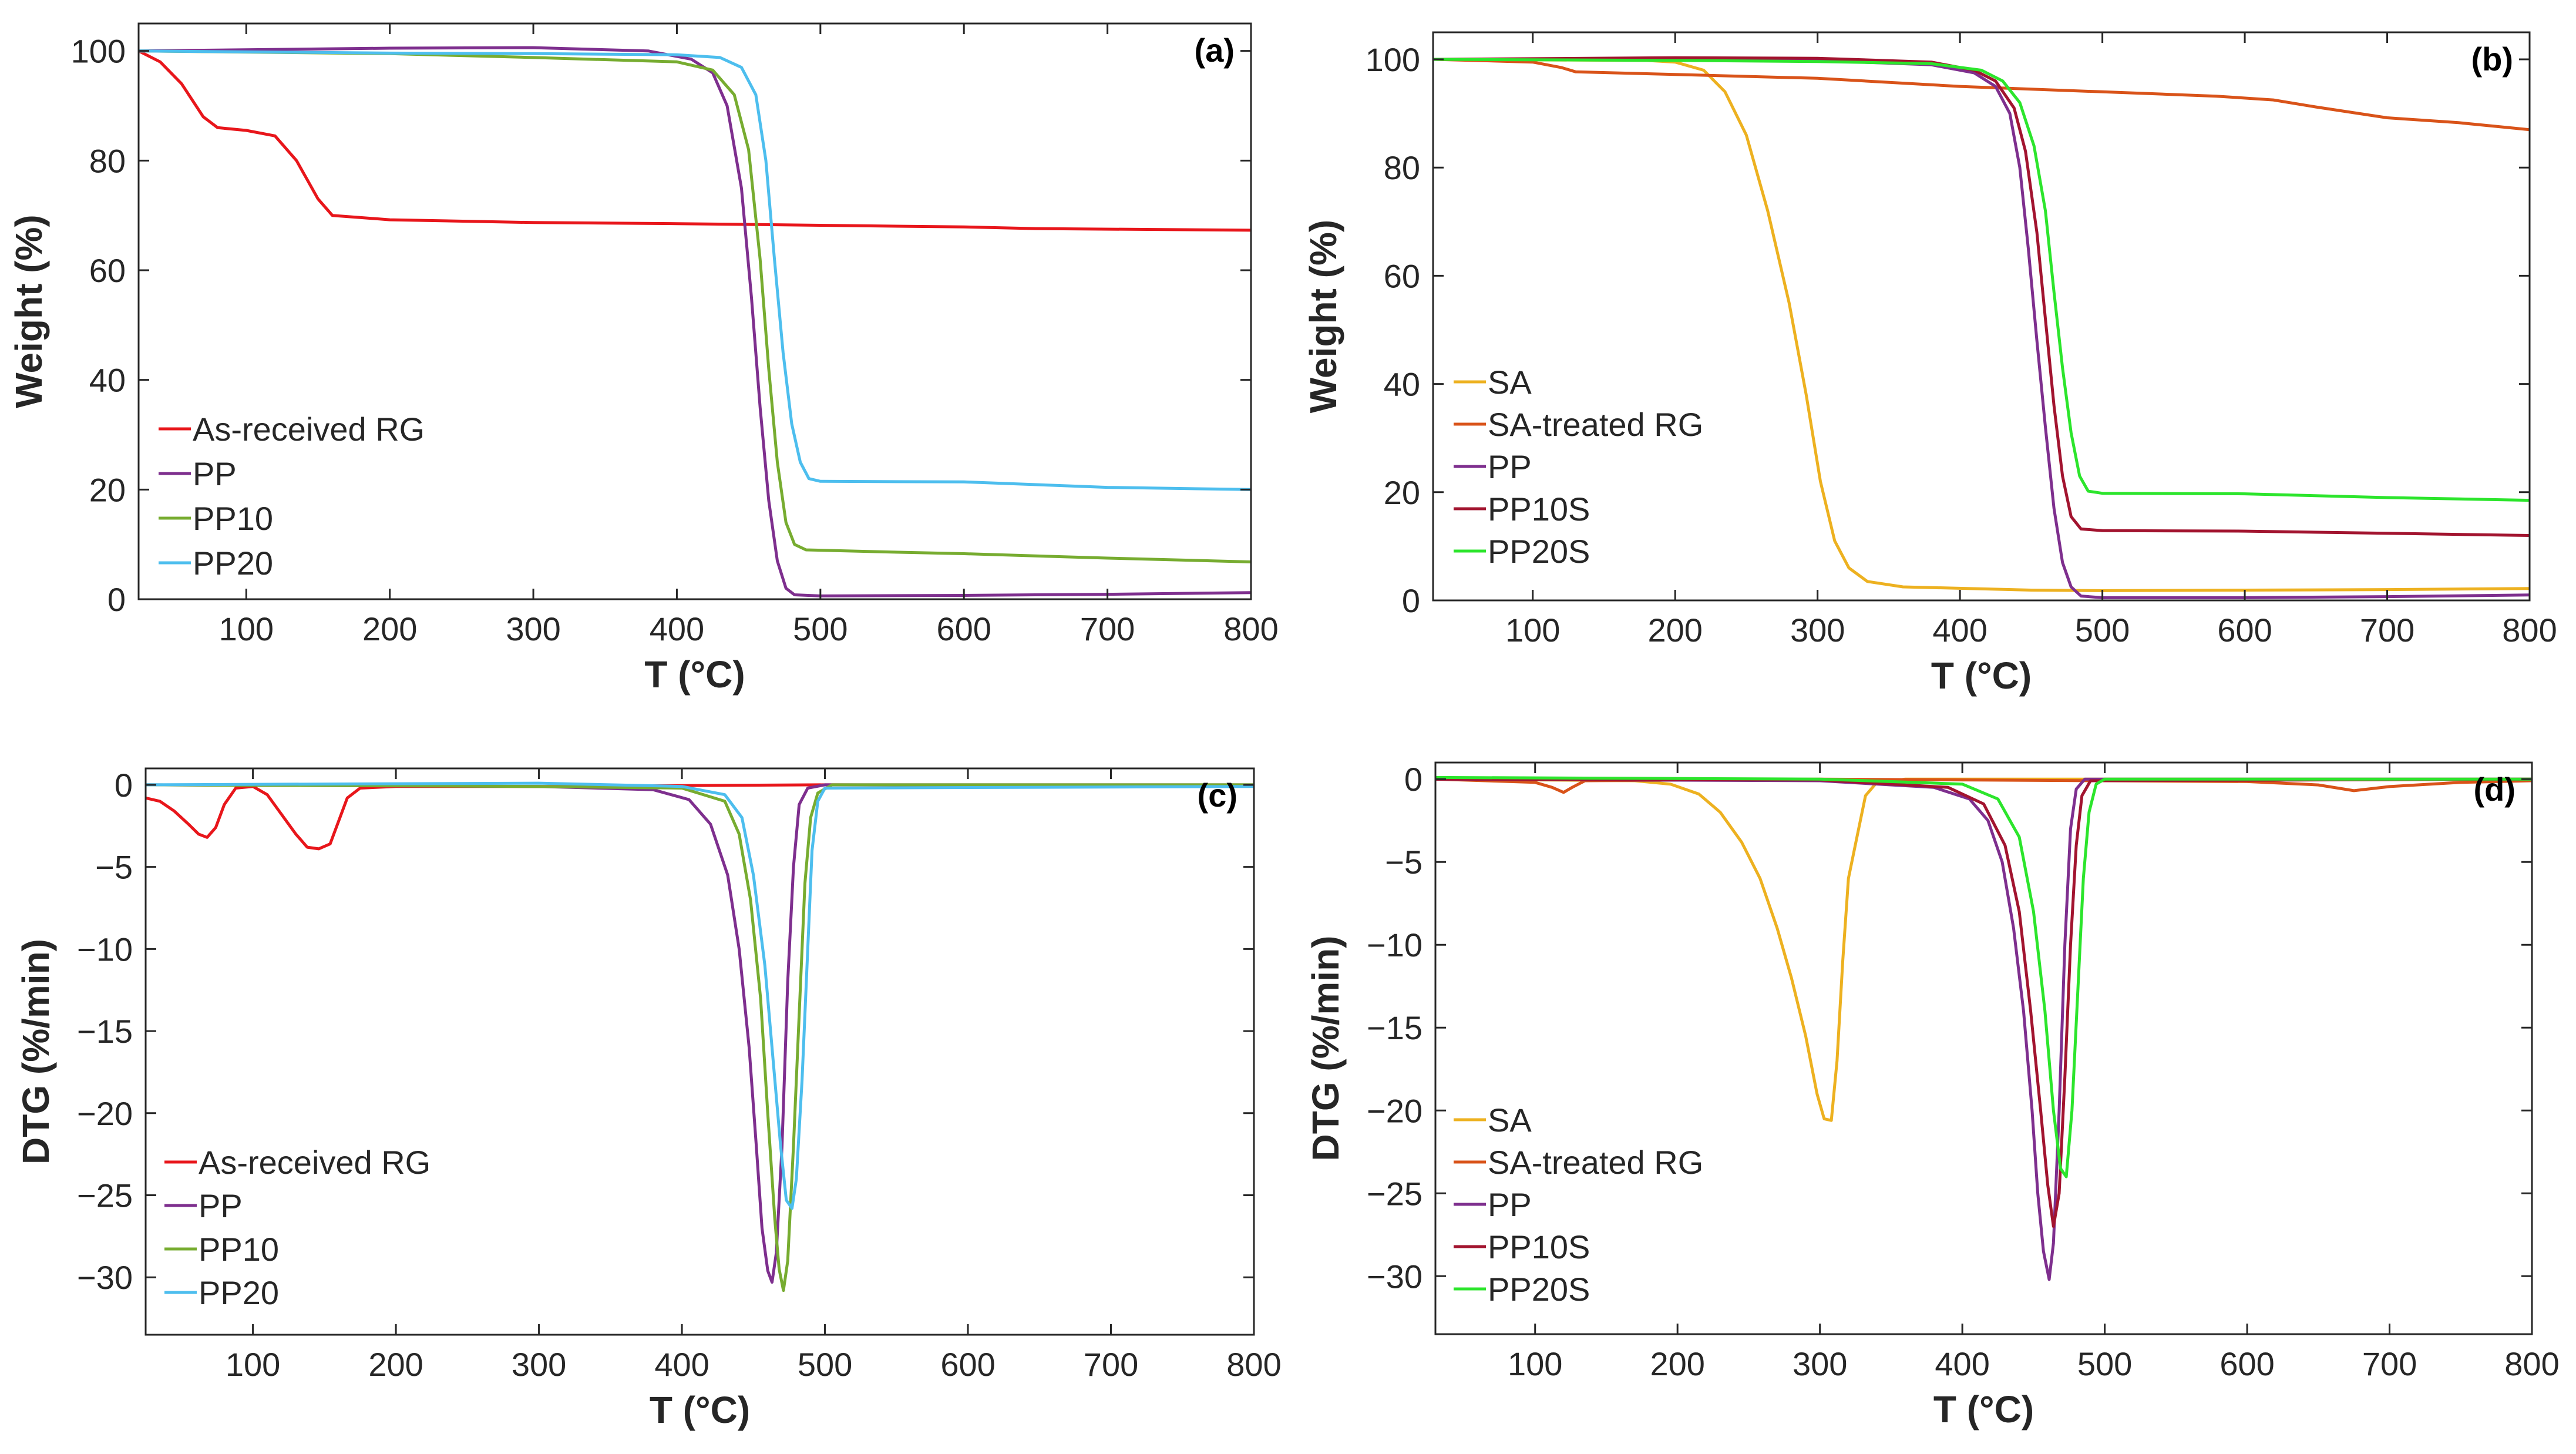  I want to click on legend-label-d-2: PP, so click(1510, 1204).